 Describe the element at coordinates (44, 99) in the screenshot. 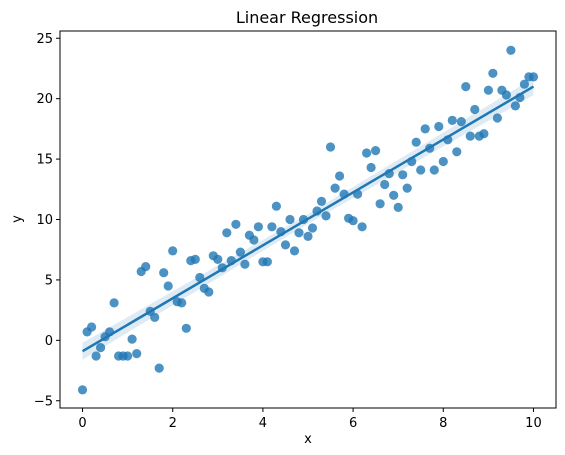

I see `y-tick-label: 20` at that location.